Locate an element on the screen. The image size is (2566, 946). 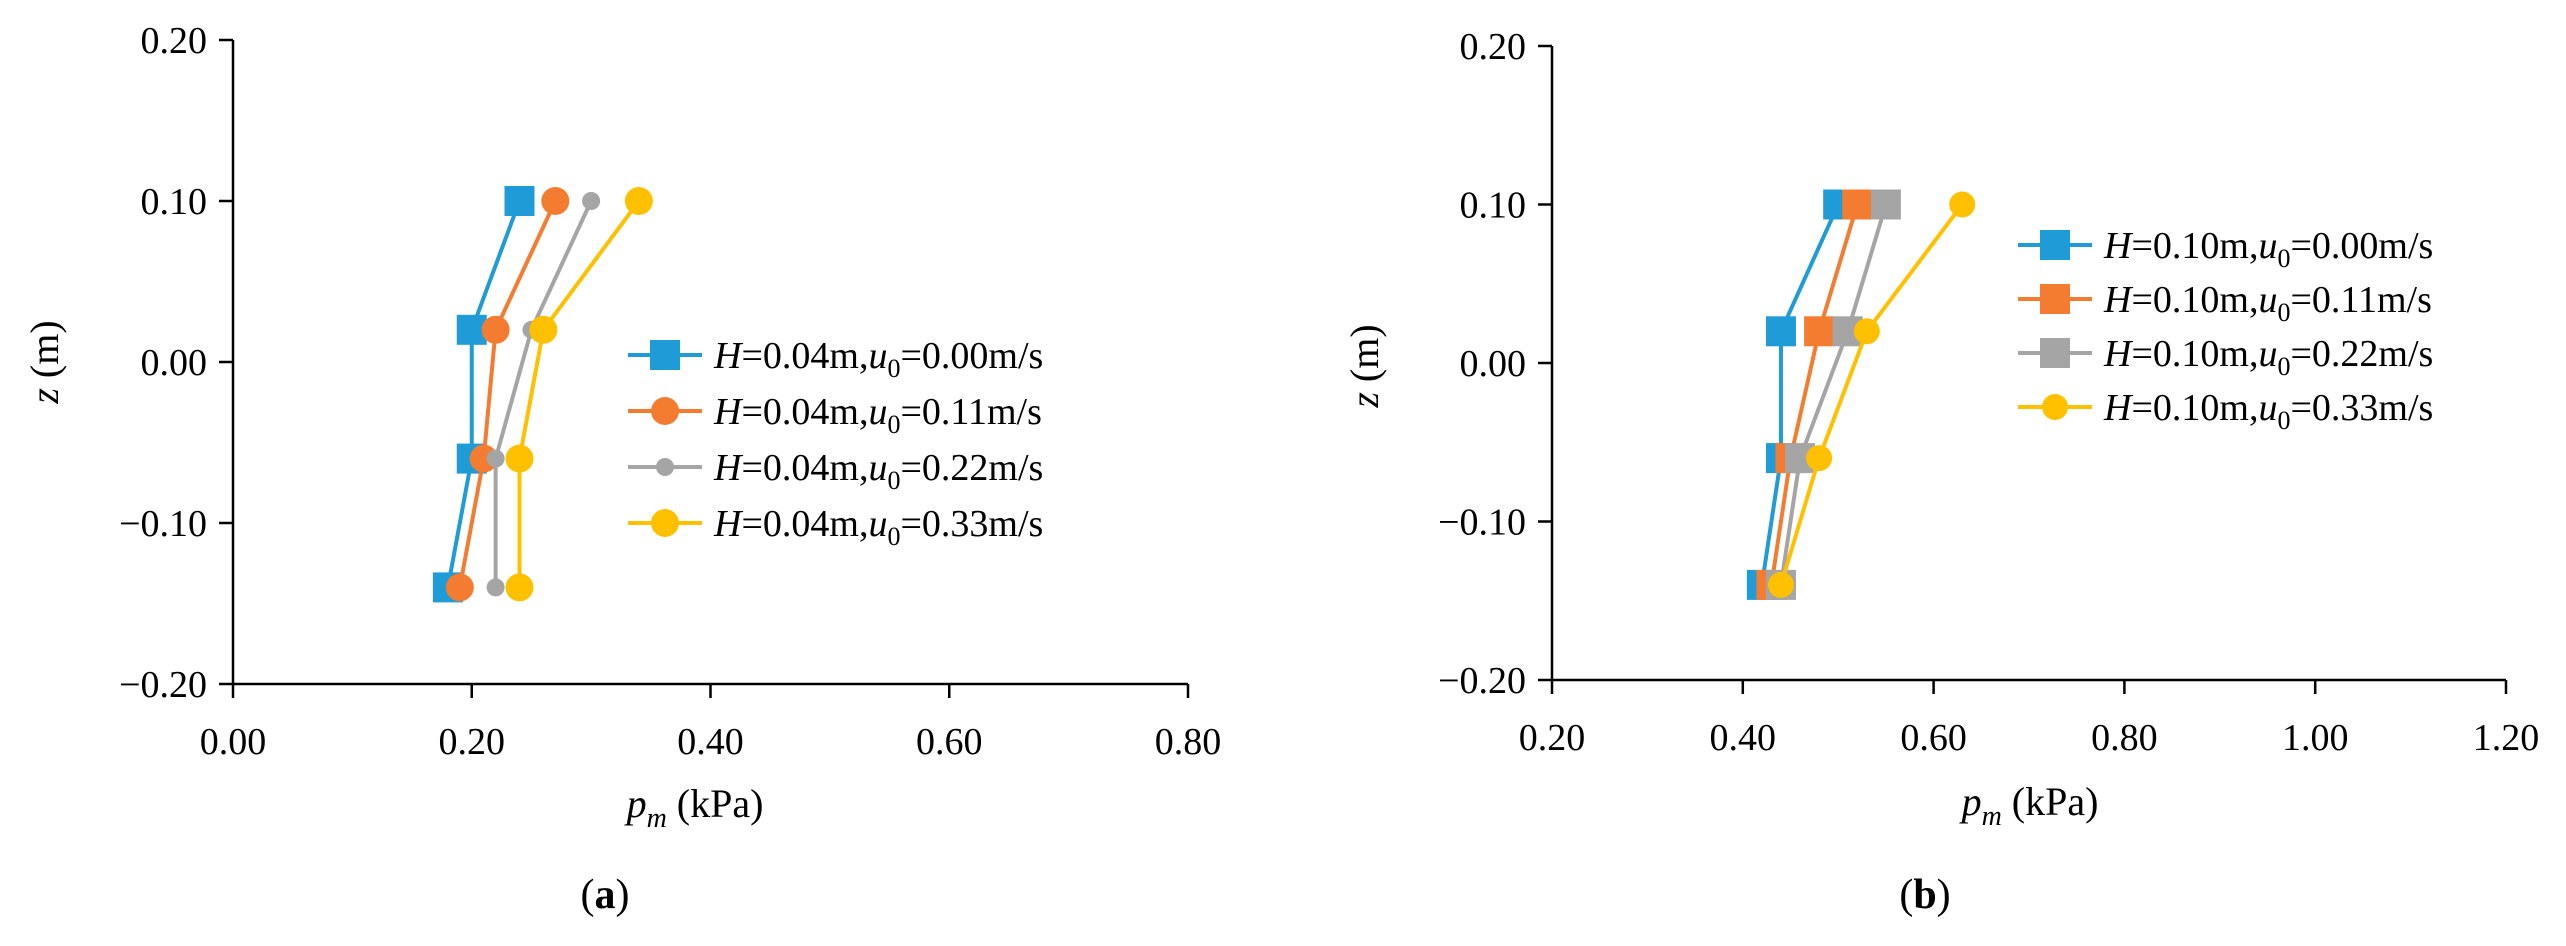
panel-label: (b) is located at coordinates (1924, 895).